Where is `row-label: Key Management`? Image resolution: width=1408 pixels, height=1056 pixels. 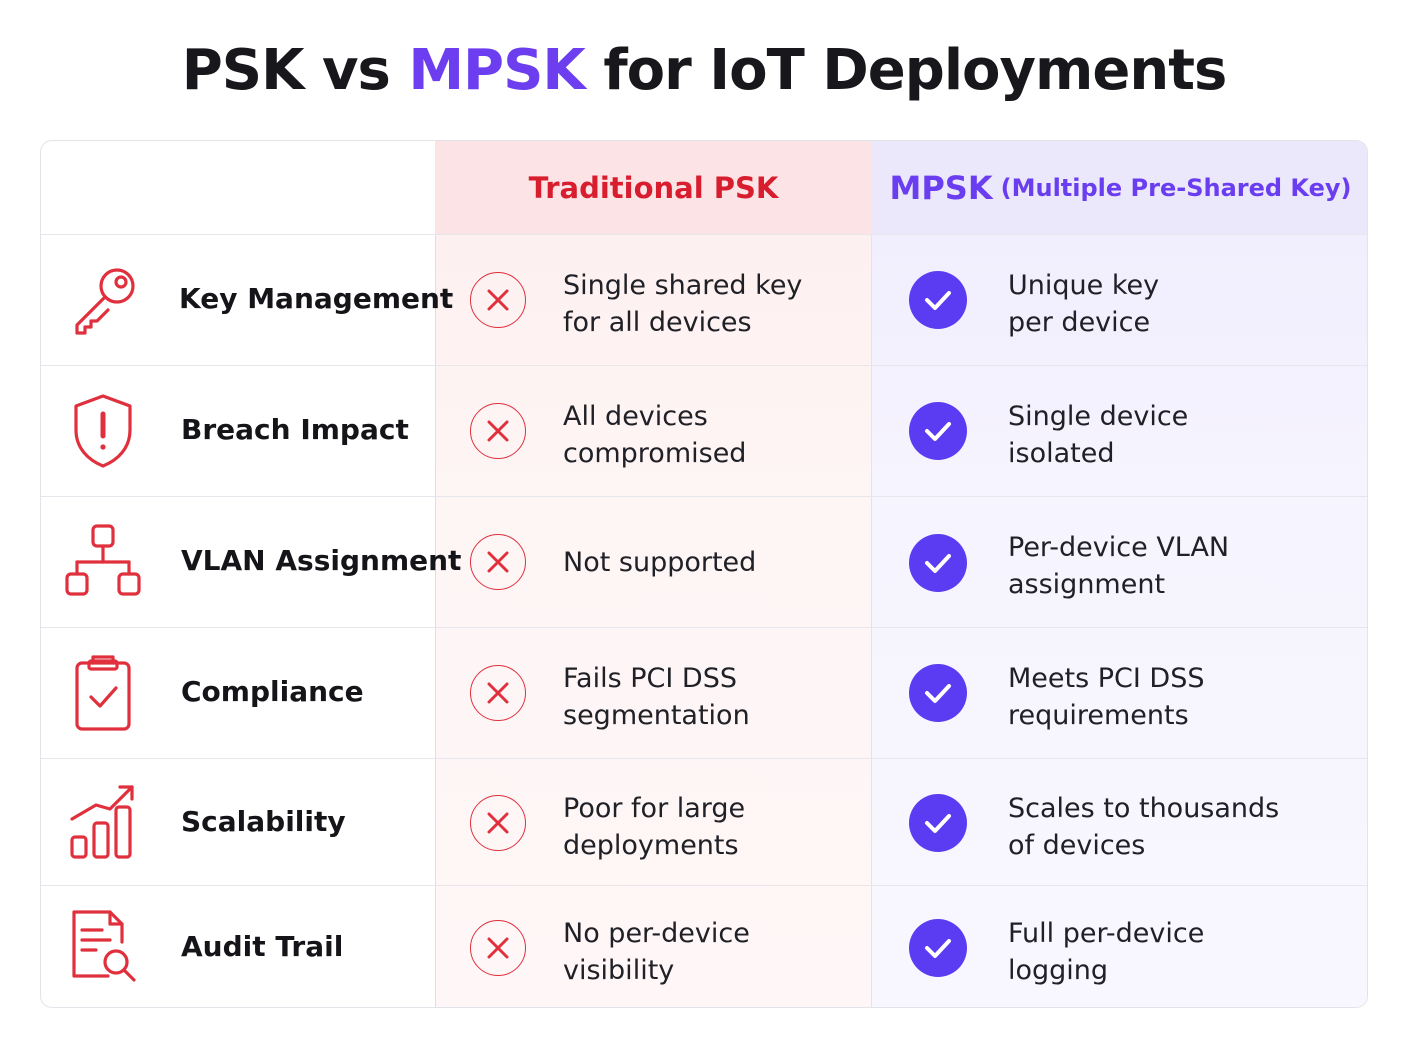 row-label: Key Management is located at coordinates (316, 298).